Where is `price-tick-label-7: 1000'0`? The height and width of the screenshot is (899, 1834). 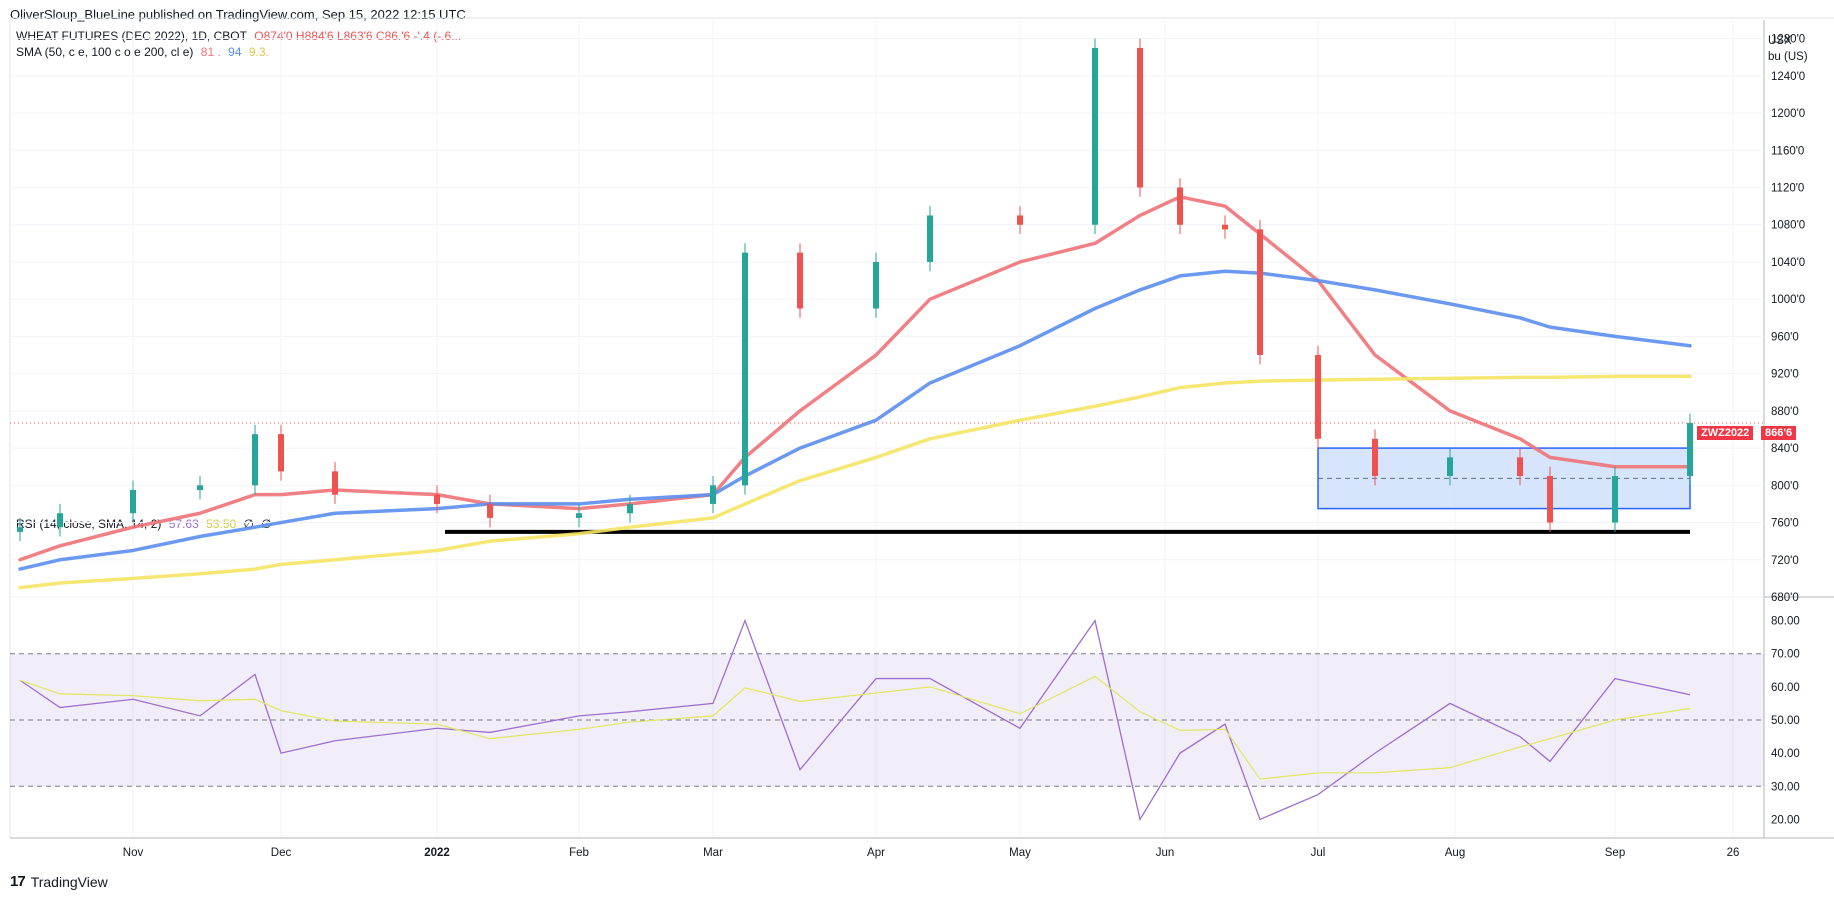 price-tick-label-7: 1000'0 is located at coordinates (1788, 300).